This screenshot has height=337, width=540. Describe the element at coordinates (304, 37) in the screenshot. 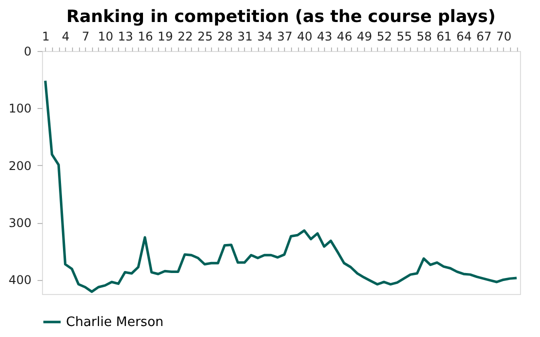

I see `x-tick-label: 40` at that location.